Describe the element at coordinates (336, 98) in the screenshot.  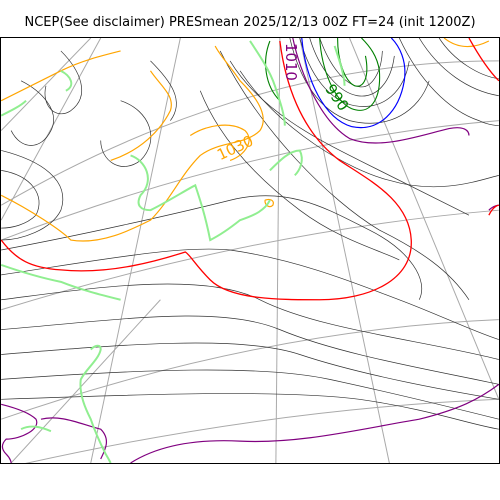
I see `contour-label-990: 990` at that location.